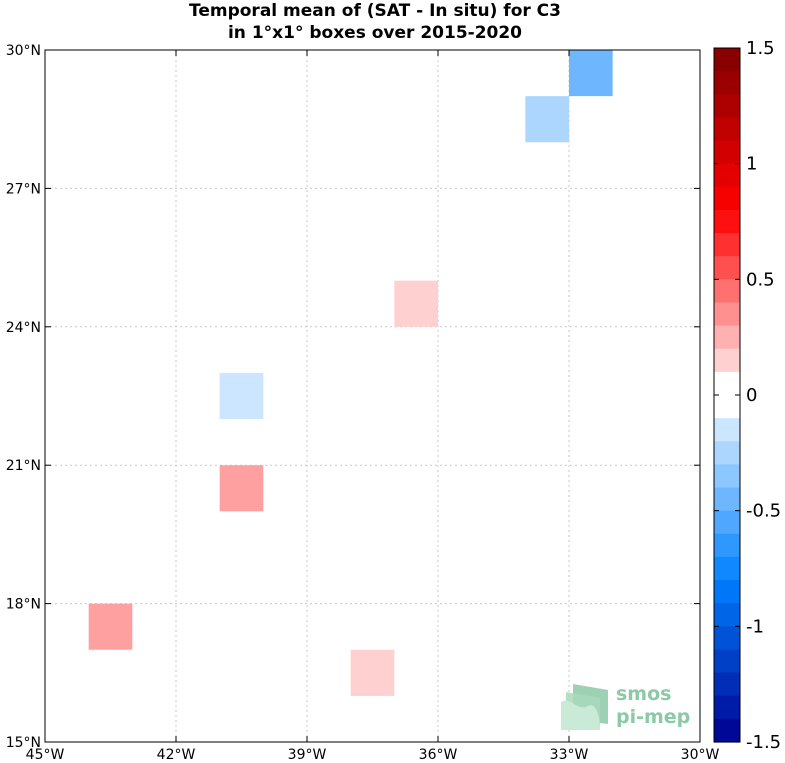  What do you see at coordinates (755, 626) in the screenshot?
I see `colorbar-tick-label: -1` at bounding box center [755, 626].